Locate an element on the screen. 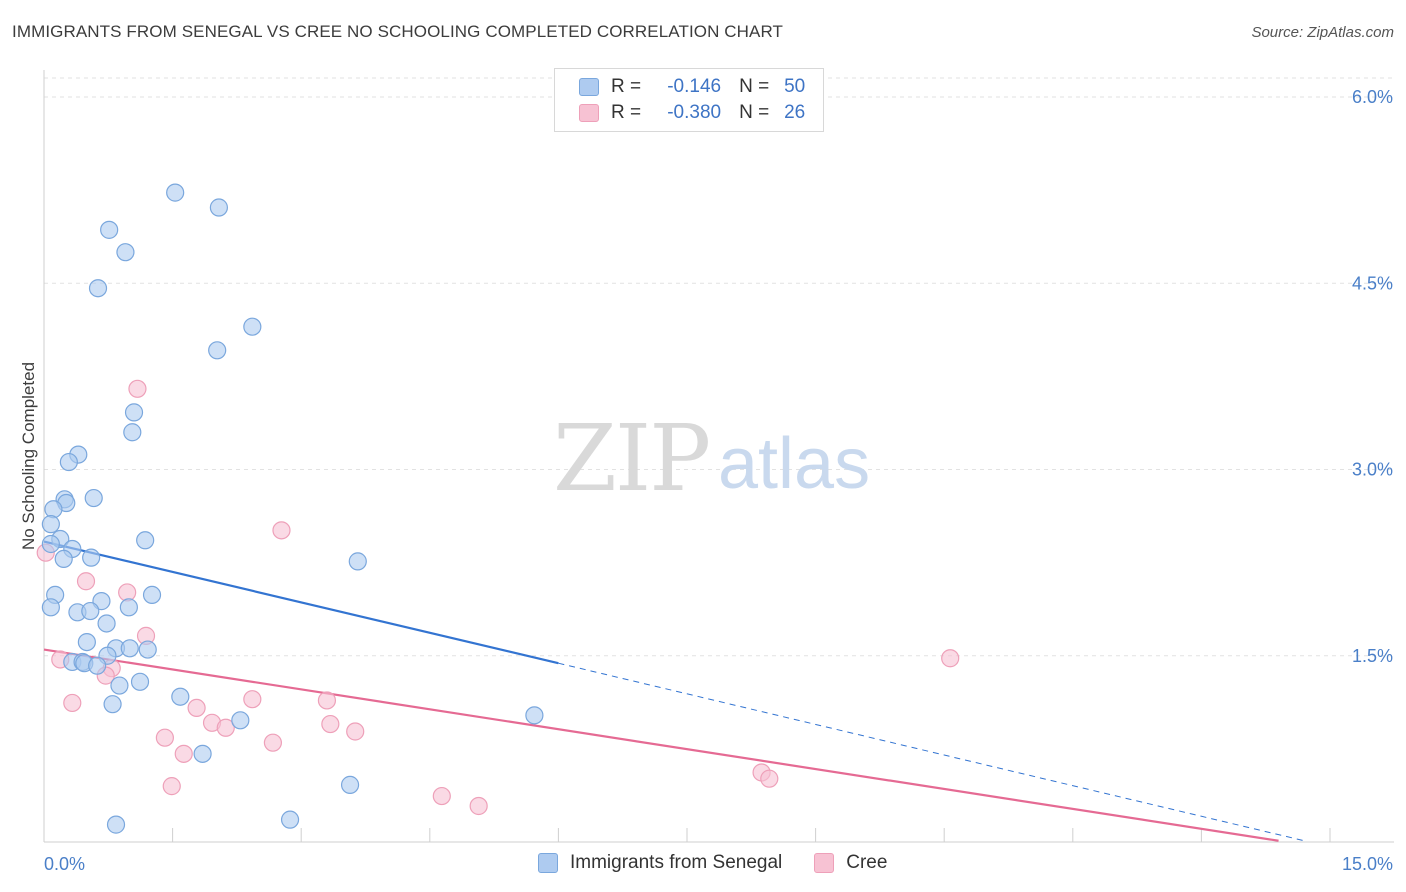 This screenshot has height=892, width=1406. trend-line-senegal-extrapolated is located at coordinates (931, 752).